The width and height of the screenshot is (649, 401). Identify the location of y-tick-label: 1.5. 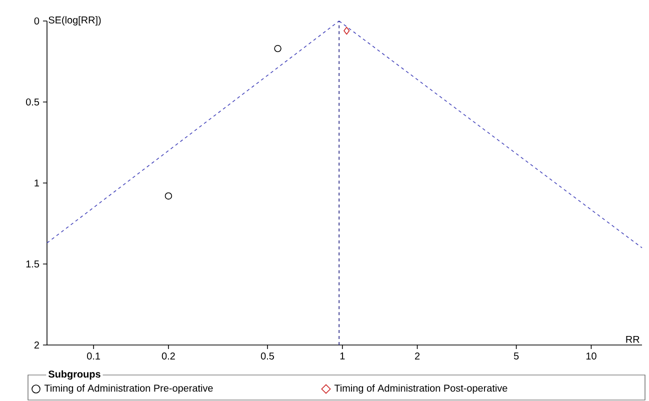
(33, 264).